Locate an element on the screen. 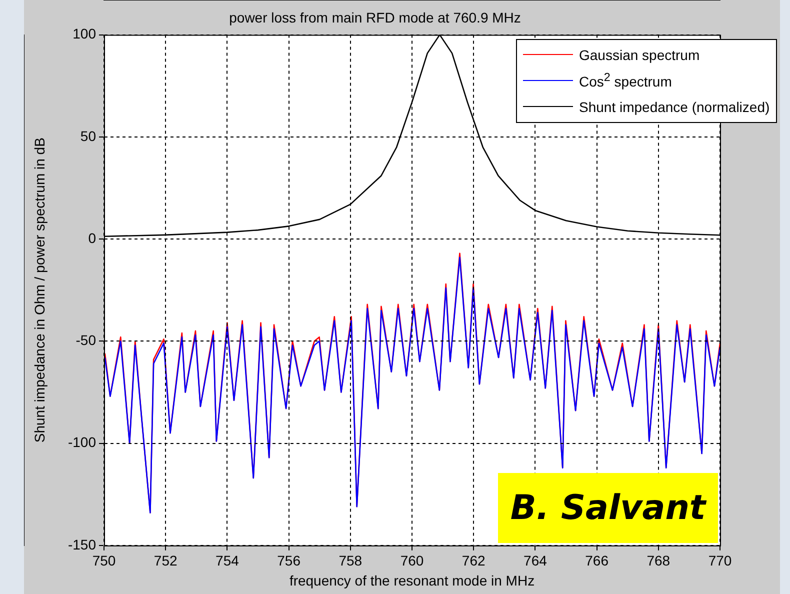  y-tick-label: 50 is located at coordinates (88, 136).